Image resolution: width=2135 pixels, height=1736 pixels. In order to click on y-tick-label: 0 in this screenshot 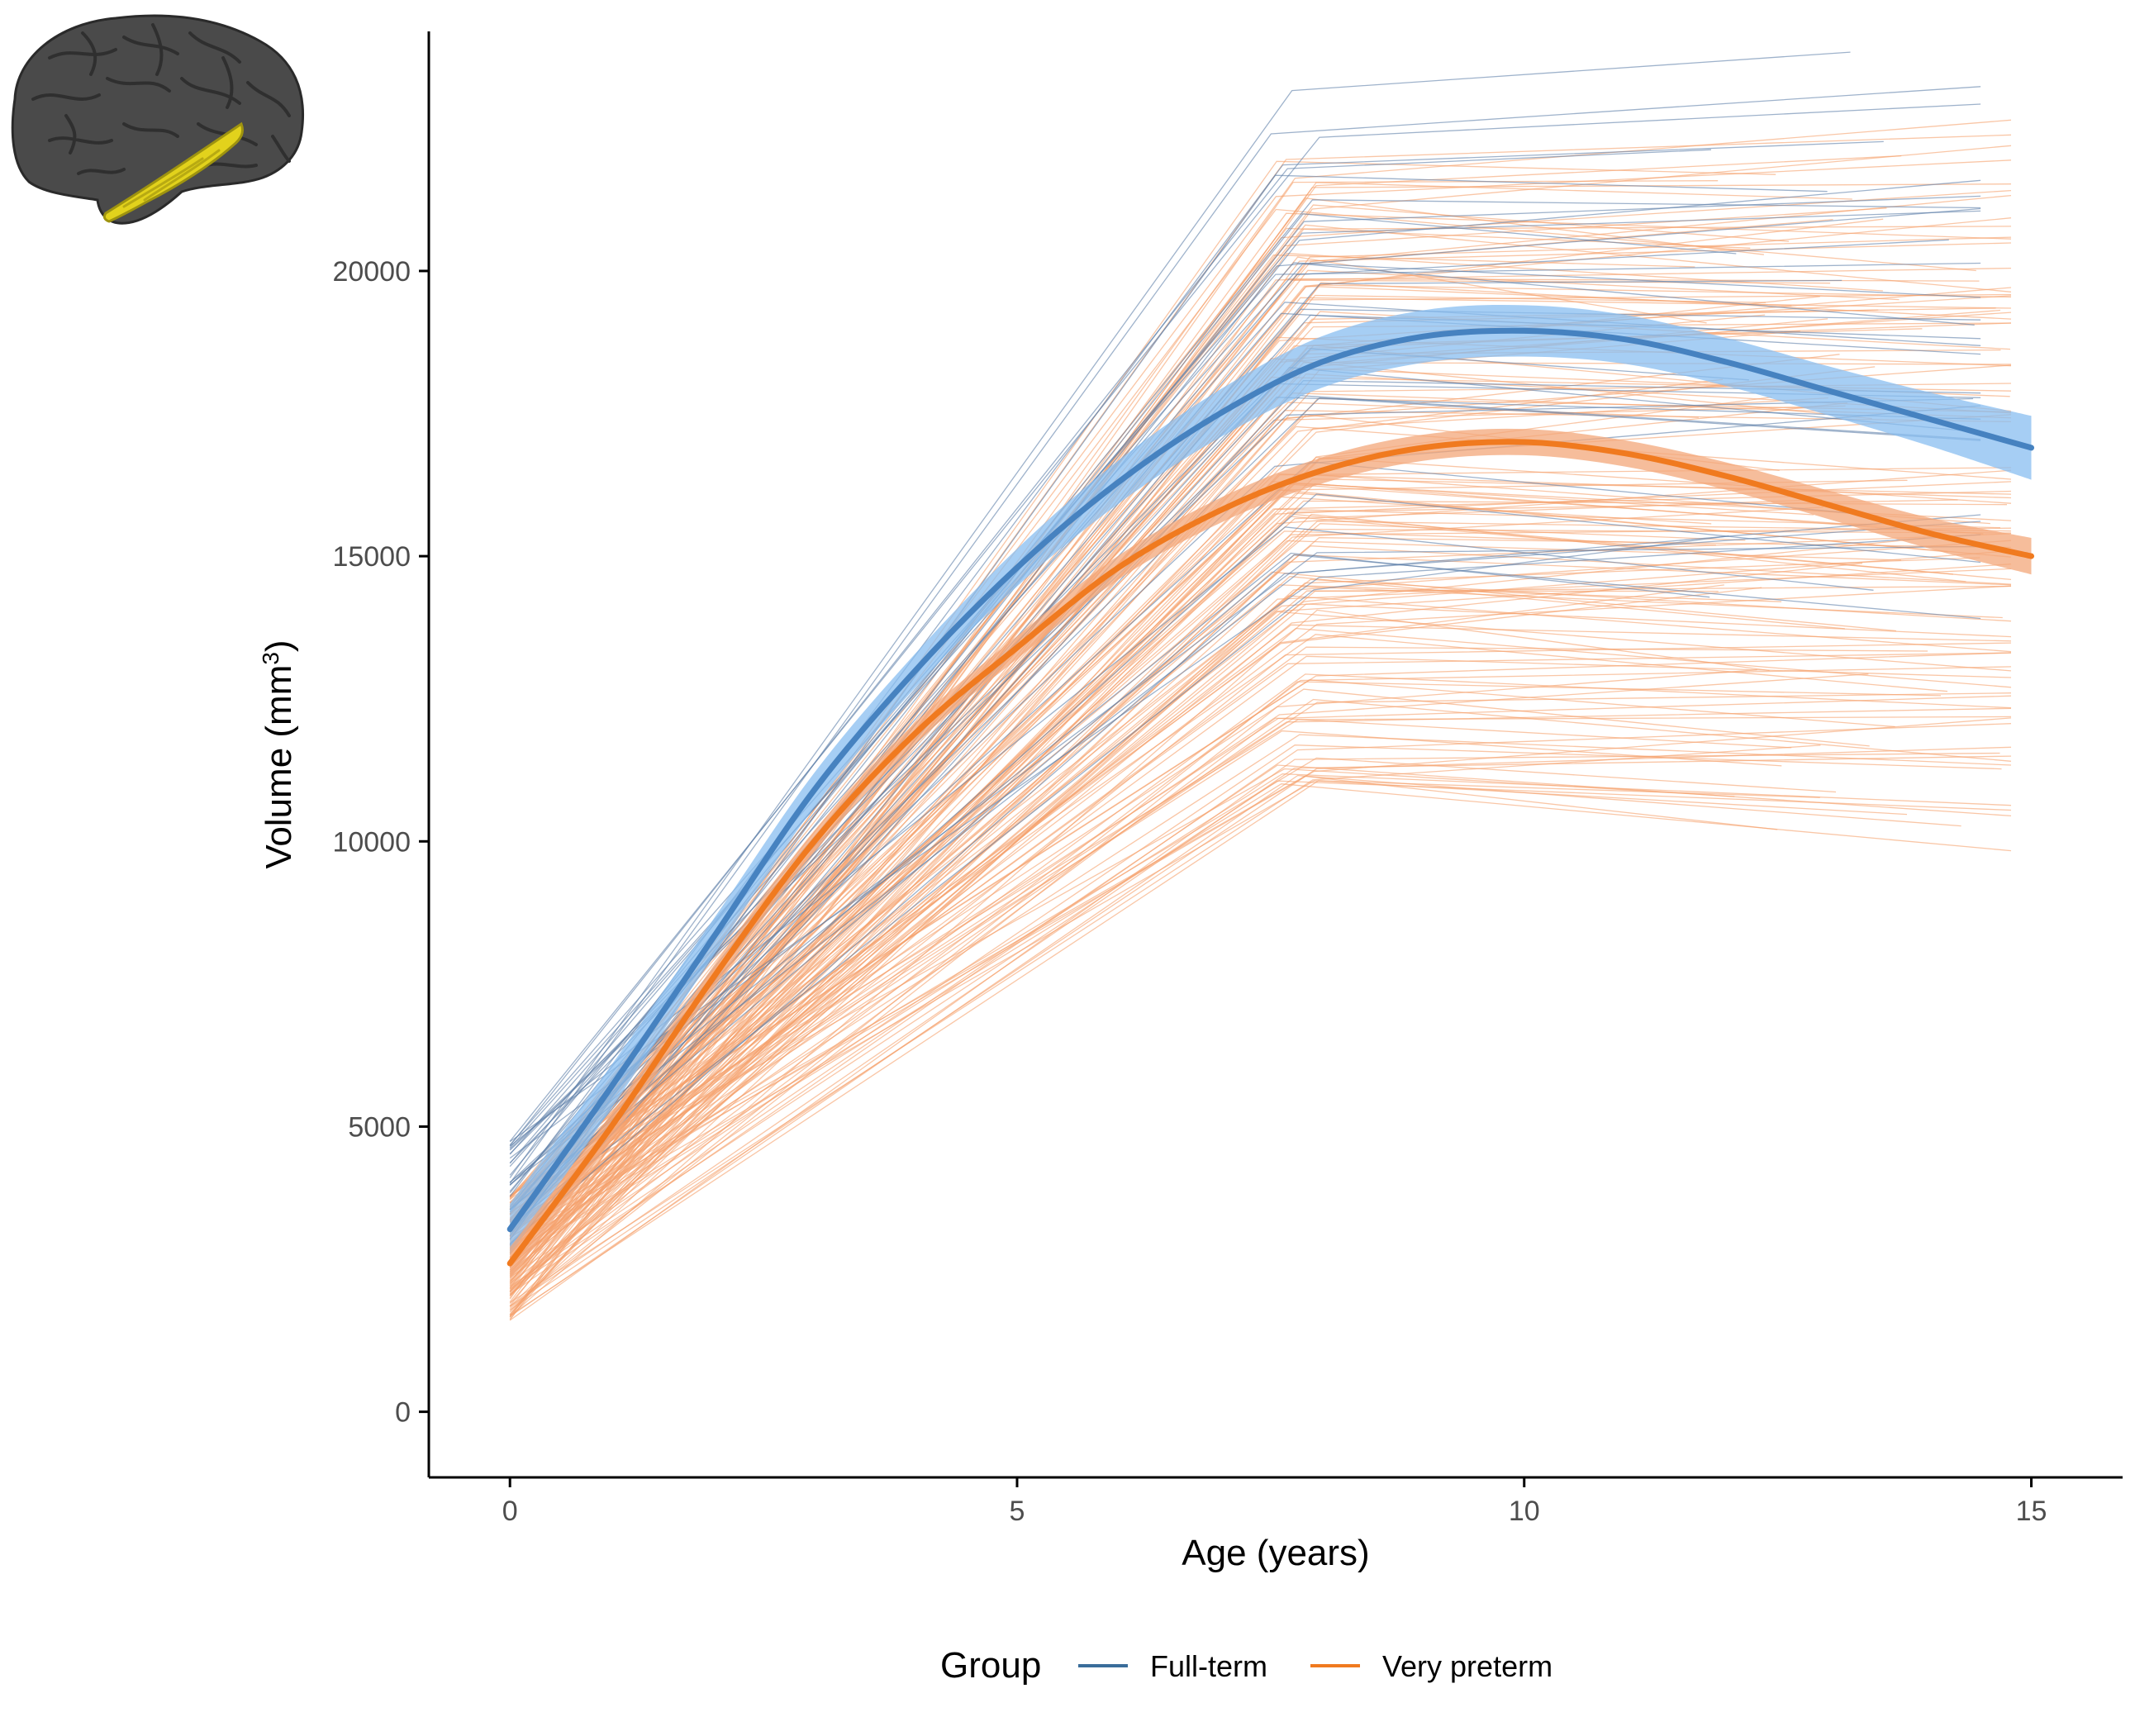, I will do `click(403, 1413)`.